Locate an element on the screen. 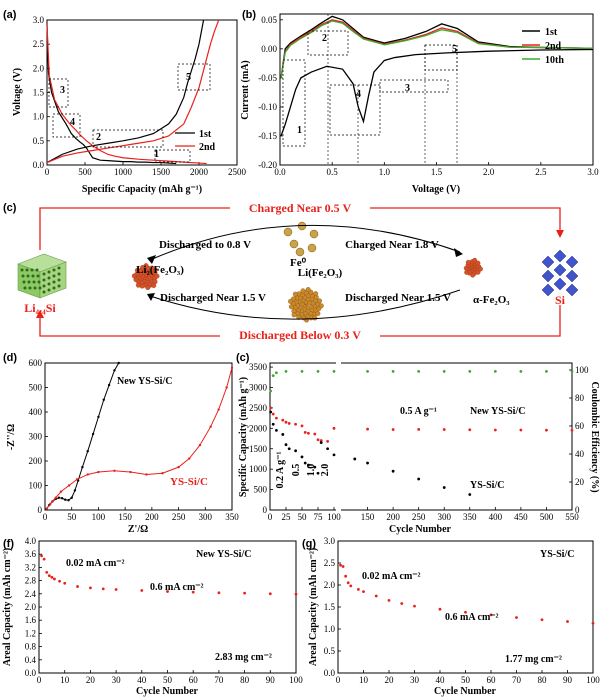 The width and height of the screenshot is (600, 697). ytick-label: 500 is located at coordinates (261, 490).